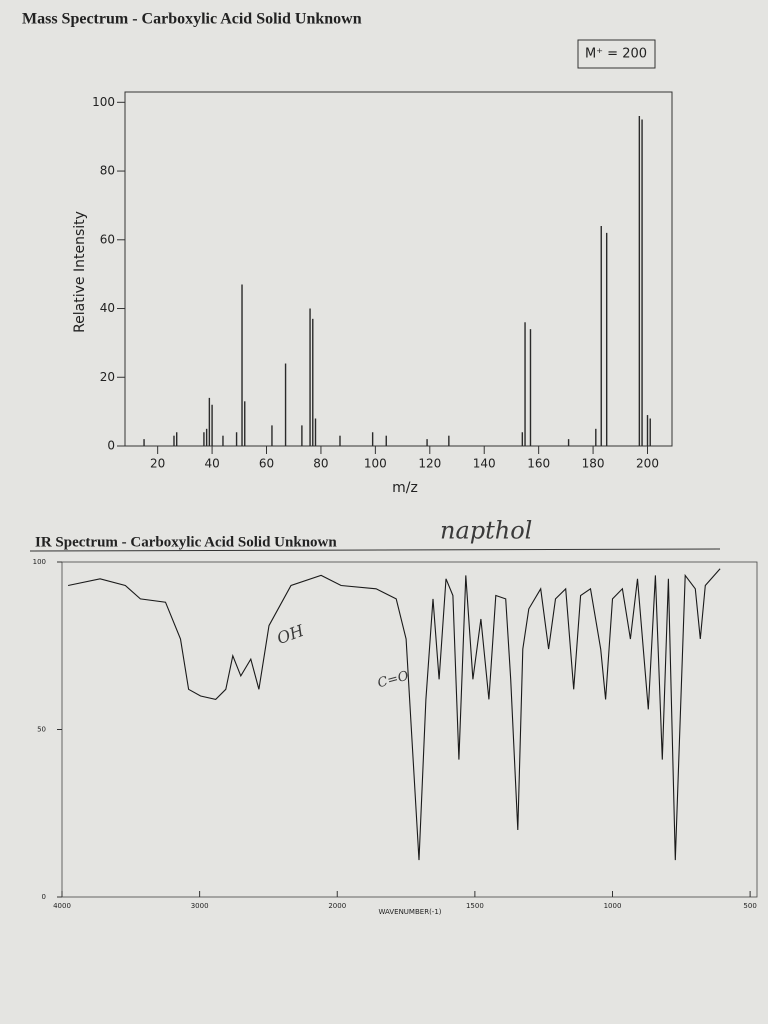 Image resolution: width=768 pixels, height=1024 pixels. I want to click on x-tick-label: 180, so click(593, 464).